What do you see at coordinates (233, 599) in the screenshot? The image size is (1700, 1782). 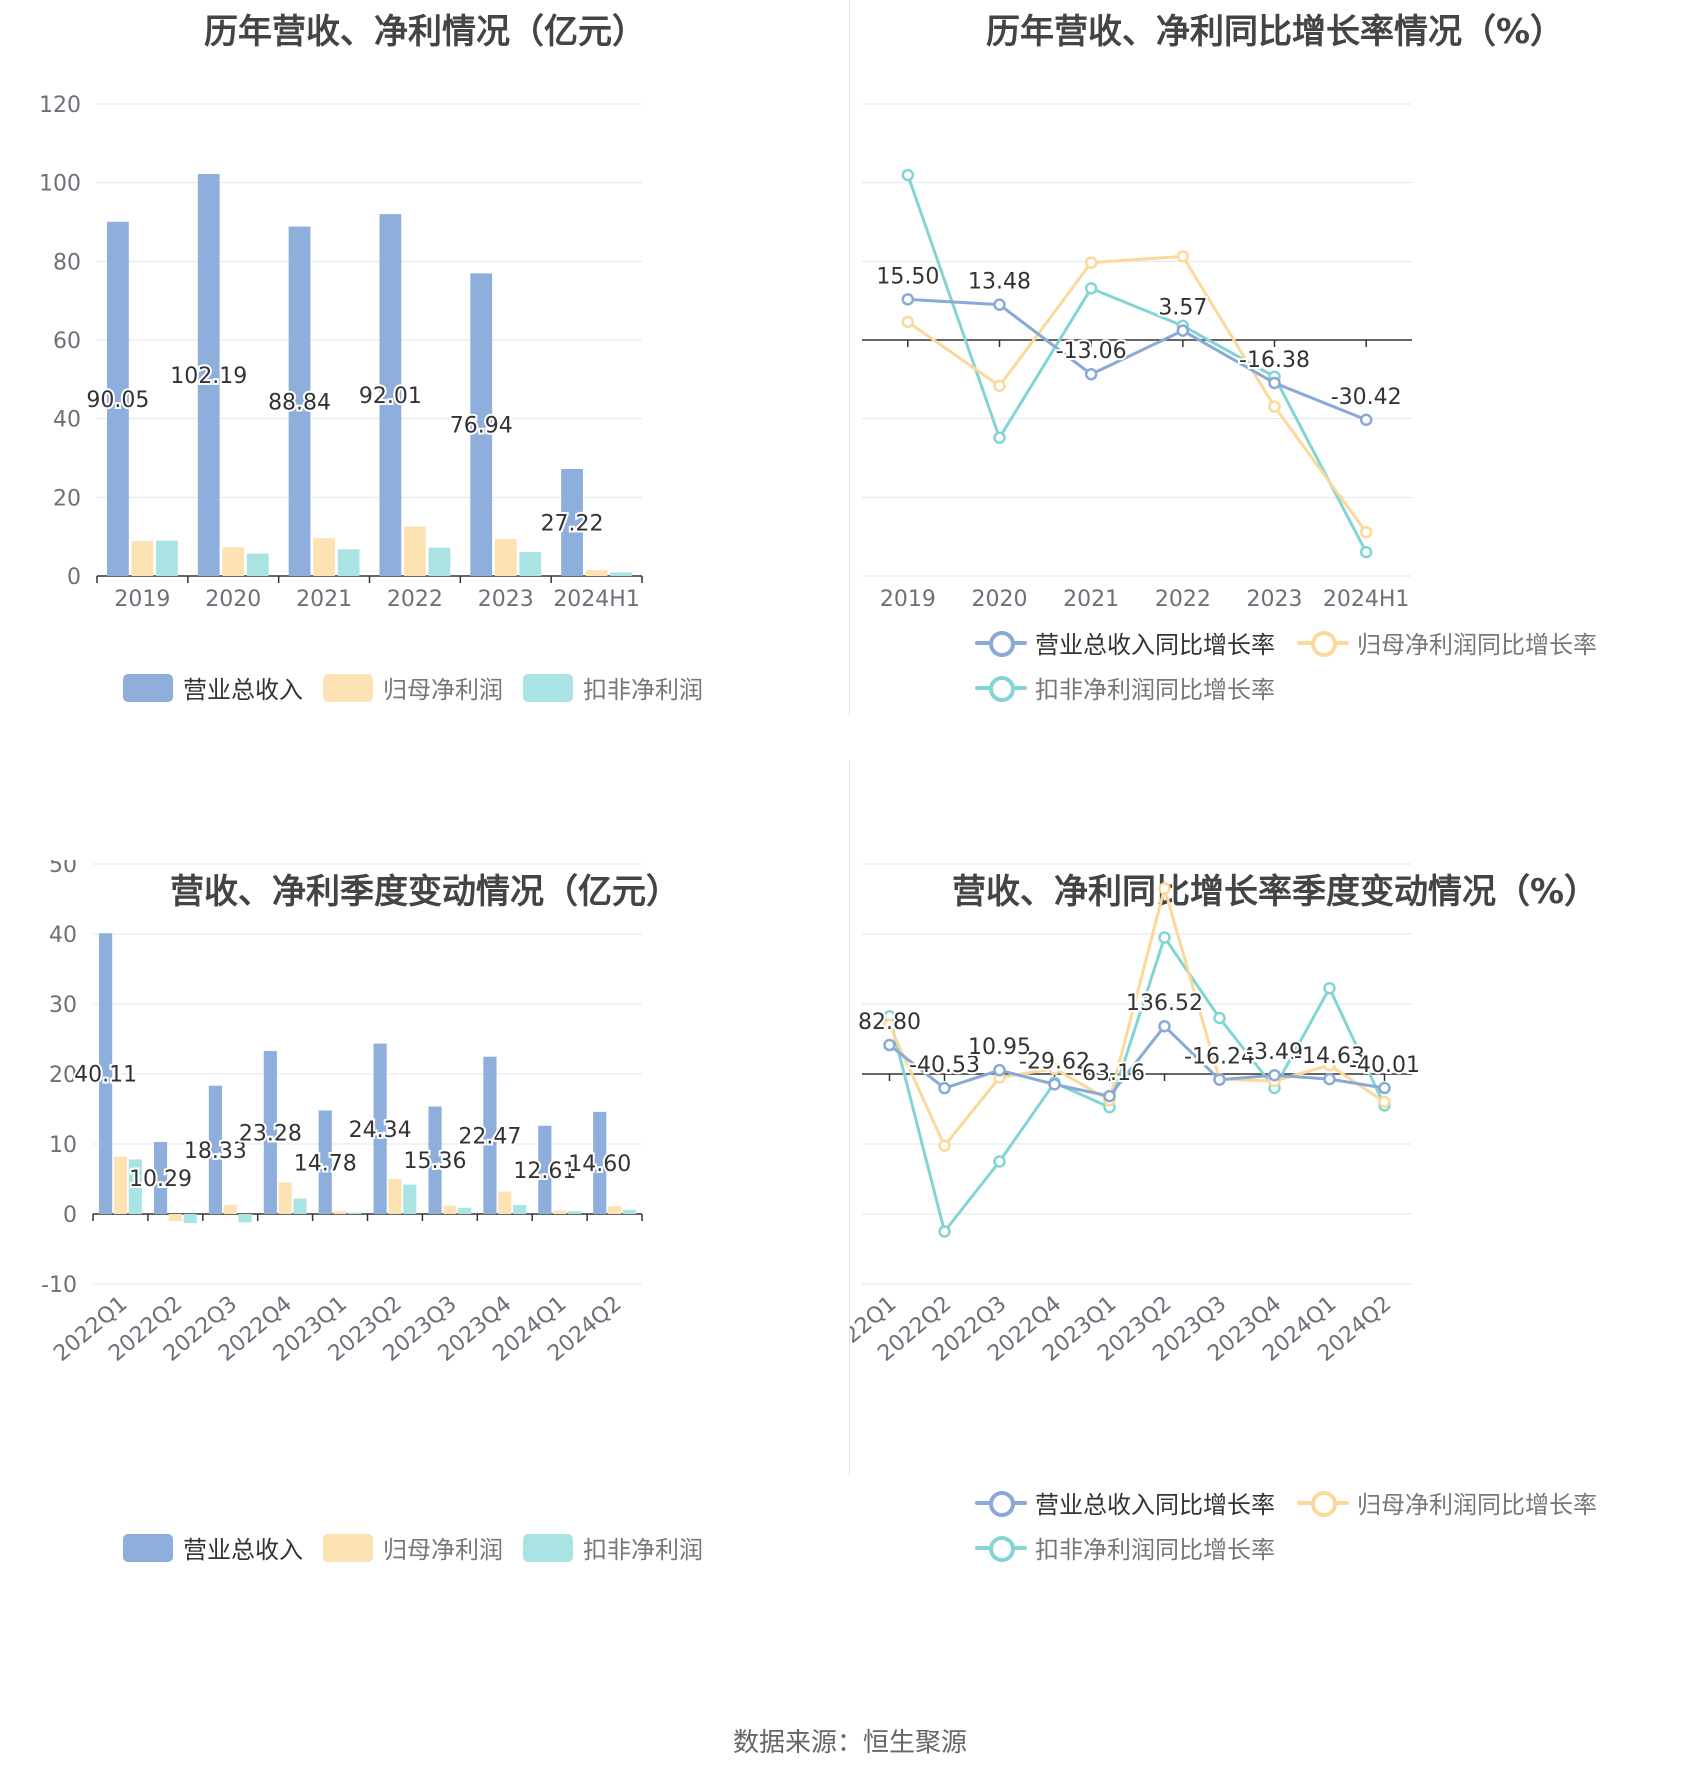 I see `x-tick-label: 2020` at bounding box center [233, 599].